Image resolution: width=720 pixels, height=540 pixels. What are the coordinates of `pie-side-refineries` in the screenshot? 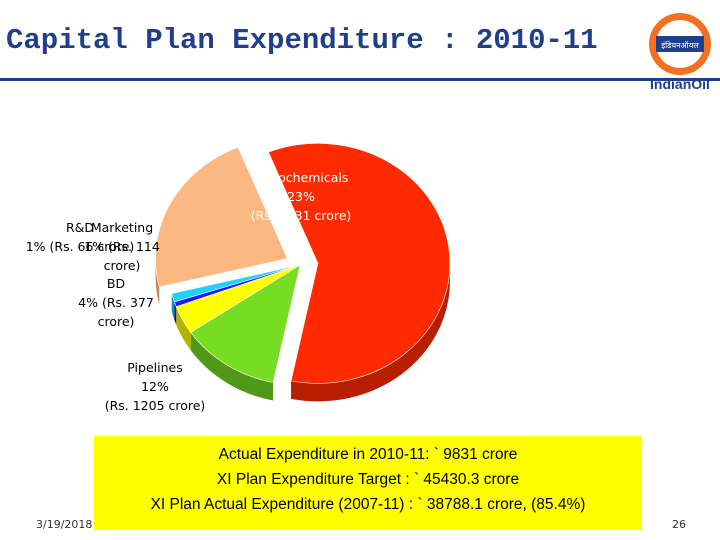 It's located at (370, 332).